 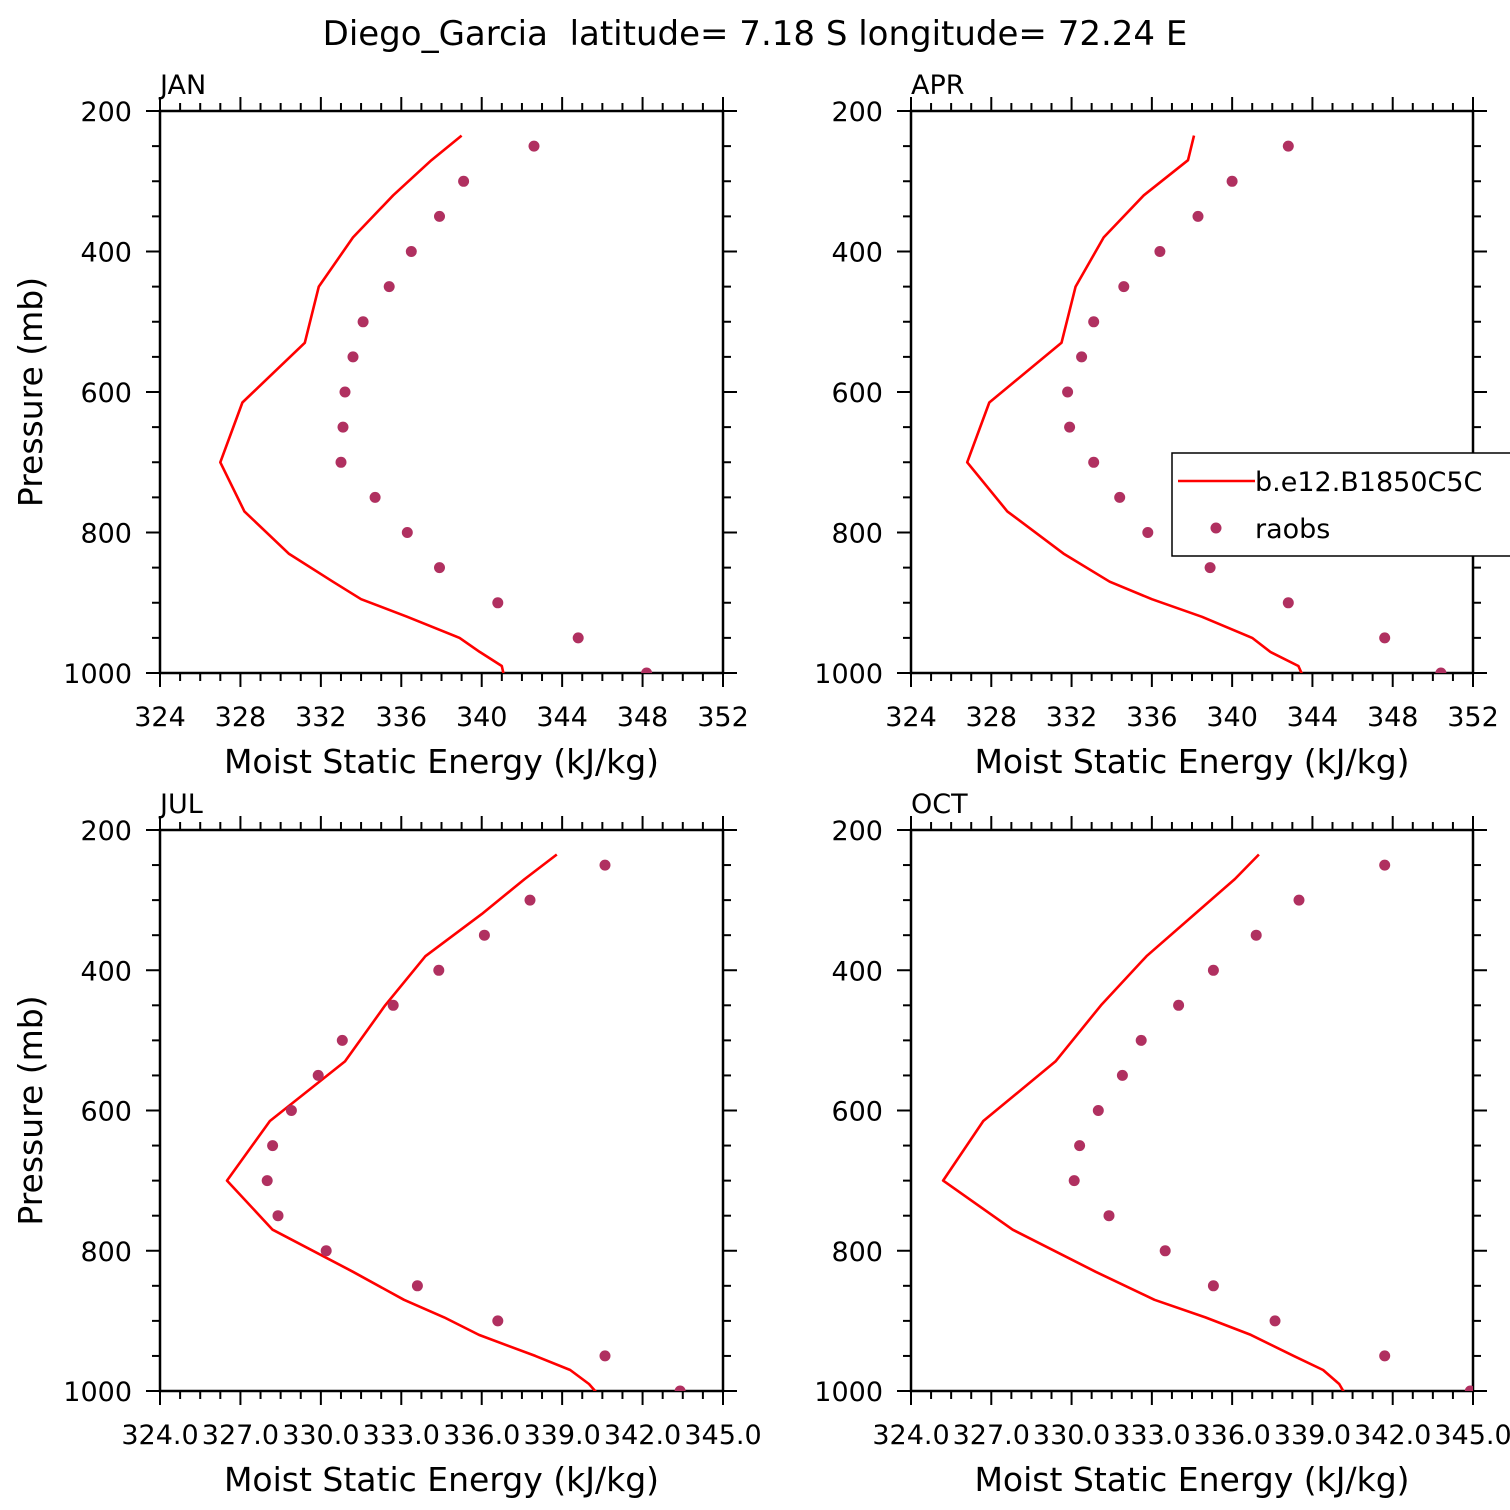 What do you see at coordinates (992, 717) in the screenshot?
I see `x-tick-label: 328` at bounding box center [992, 717].